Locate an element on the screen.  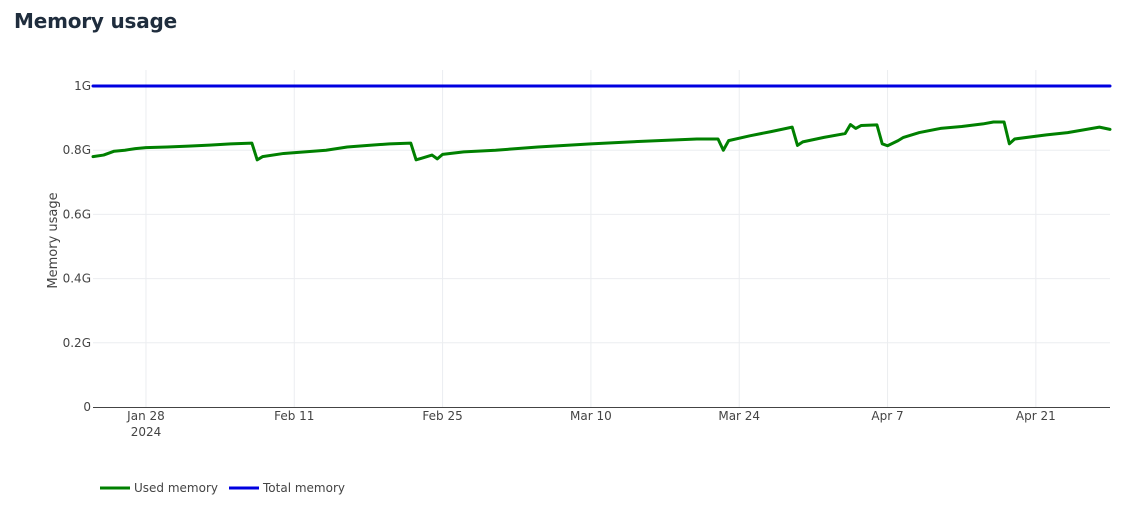
page-title: Memory usage is located at coordinates (96, 21).